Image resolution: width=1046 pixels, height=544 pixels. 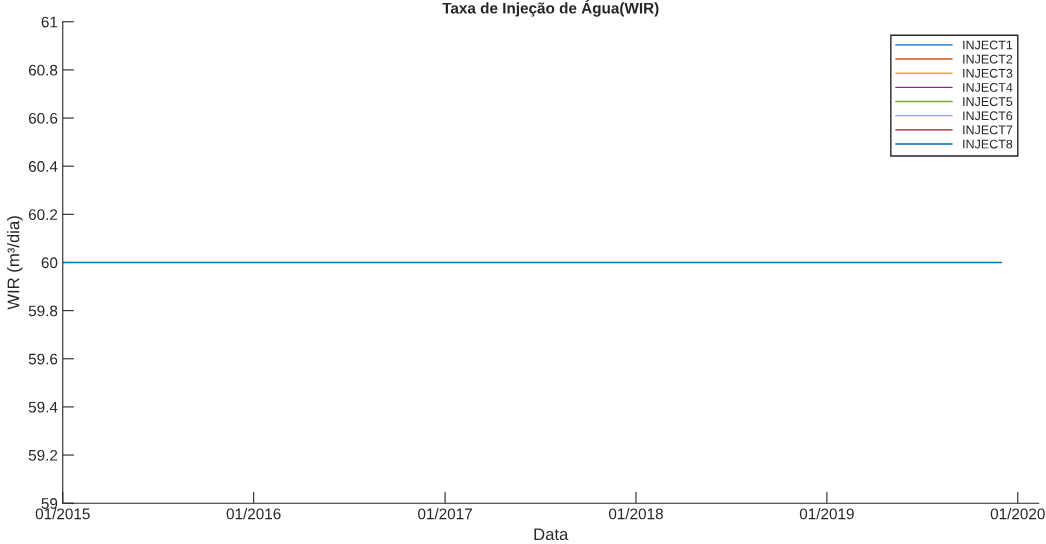 I want to click on legend-label: INJECT7, so click(x=988, y=130).